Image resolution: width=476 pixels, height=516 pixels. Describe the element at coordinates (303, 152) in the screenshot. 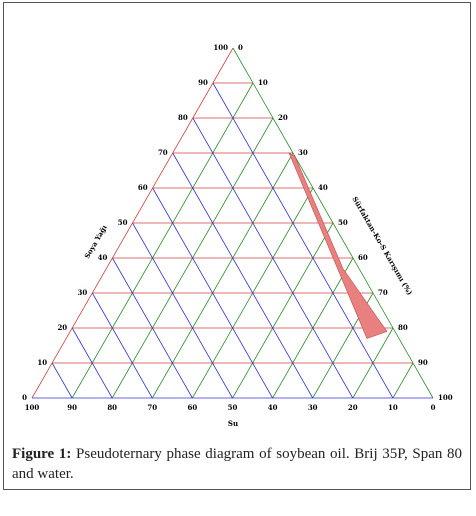

I see `right-tick-label: 30` at that location.